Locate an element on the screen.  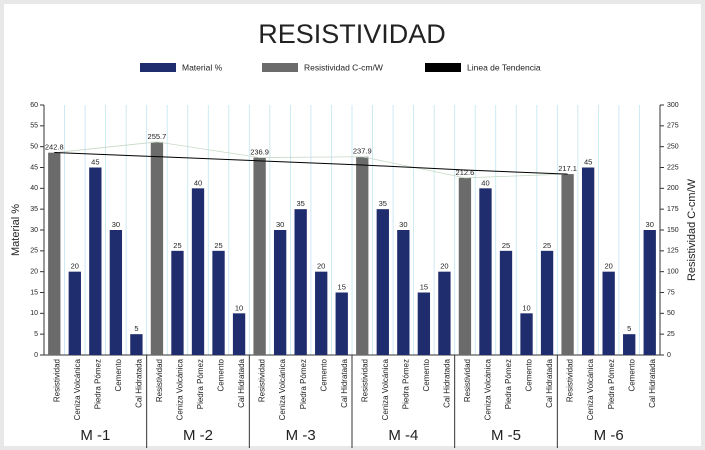
y-tick-label: 15 is located at coordinates (34, 292).